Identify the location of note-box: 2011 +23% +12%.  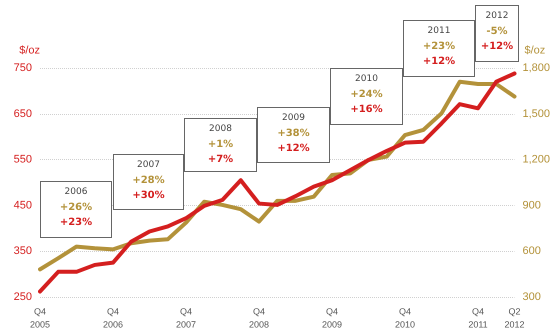
(439, 48).